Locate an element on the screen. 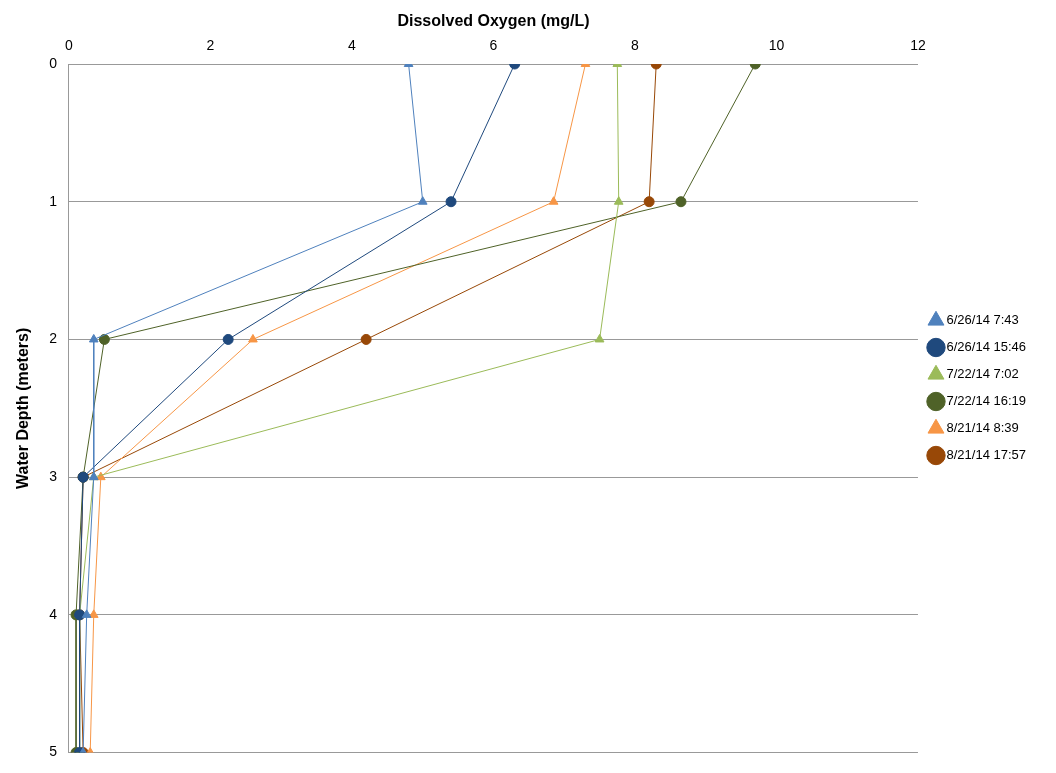  x-tick-label: 10 is located at coordinates (776, 45).